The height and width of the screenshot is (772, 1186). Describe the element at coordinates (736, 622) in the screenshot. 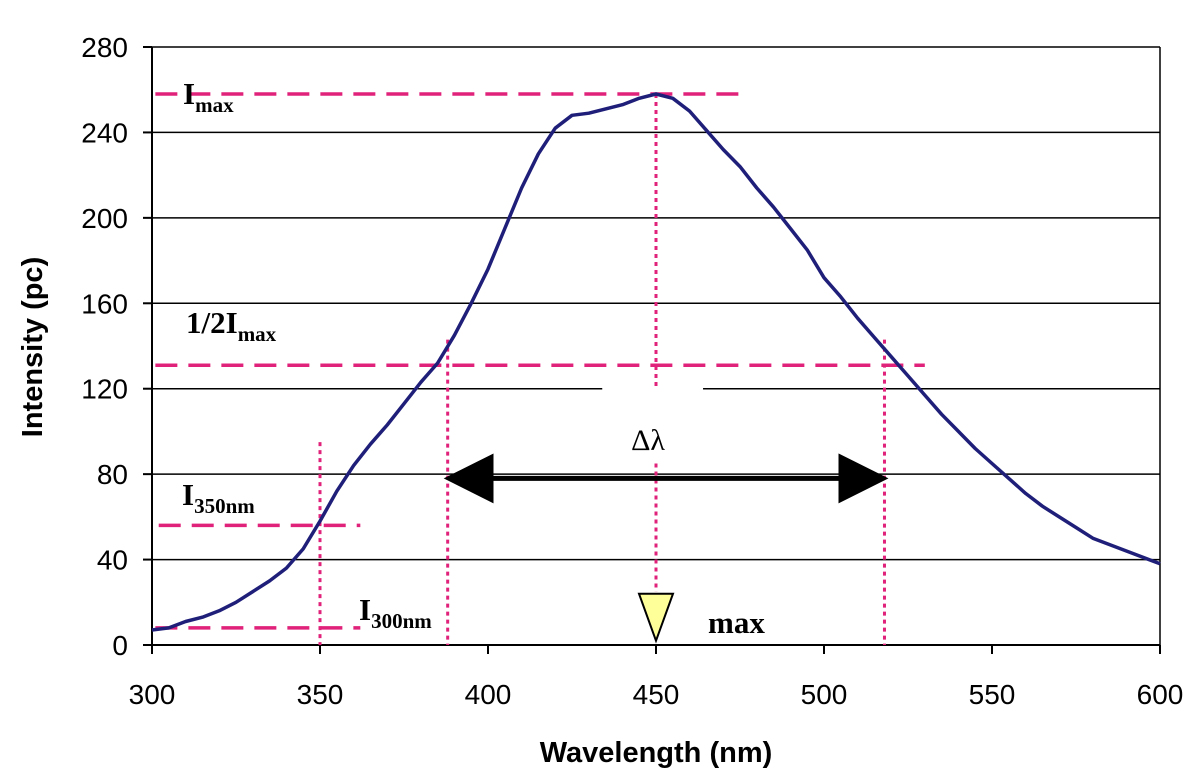

I see `lambda-max-label: max` at that location.